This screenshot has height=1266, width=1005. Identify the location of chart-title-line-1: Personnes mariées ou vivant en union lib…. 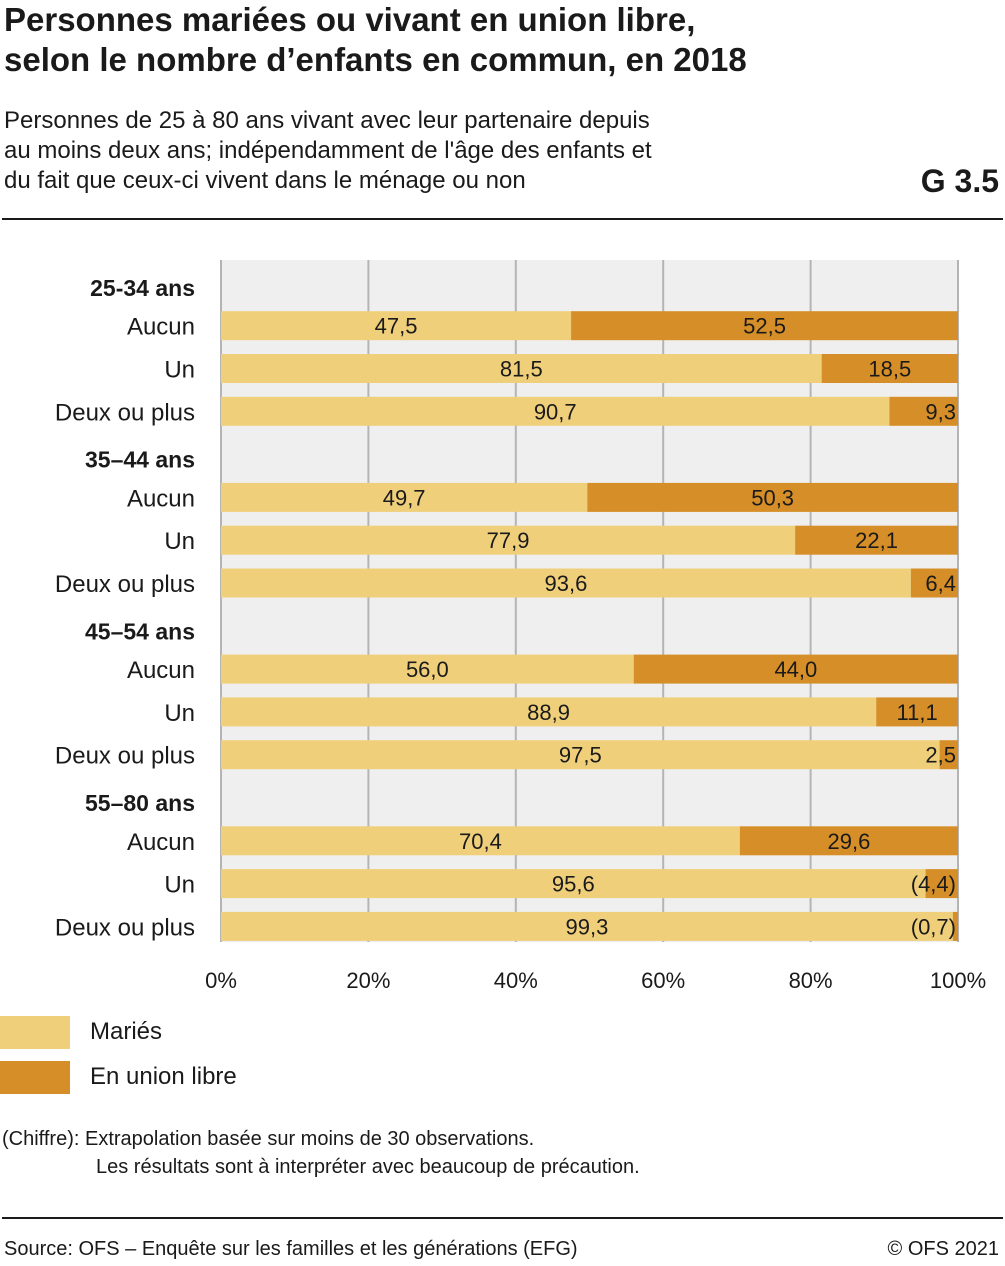
(350, 19).